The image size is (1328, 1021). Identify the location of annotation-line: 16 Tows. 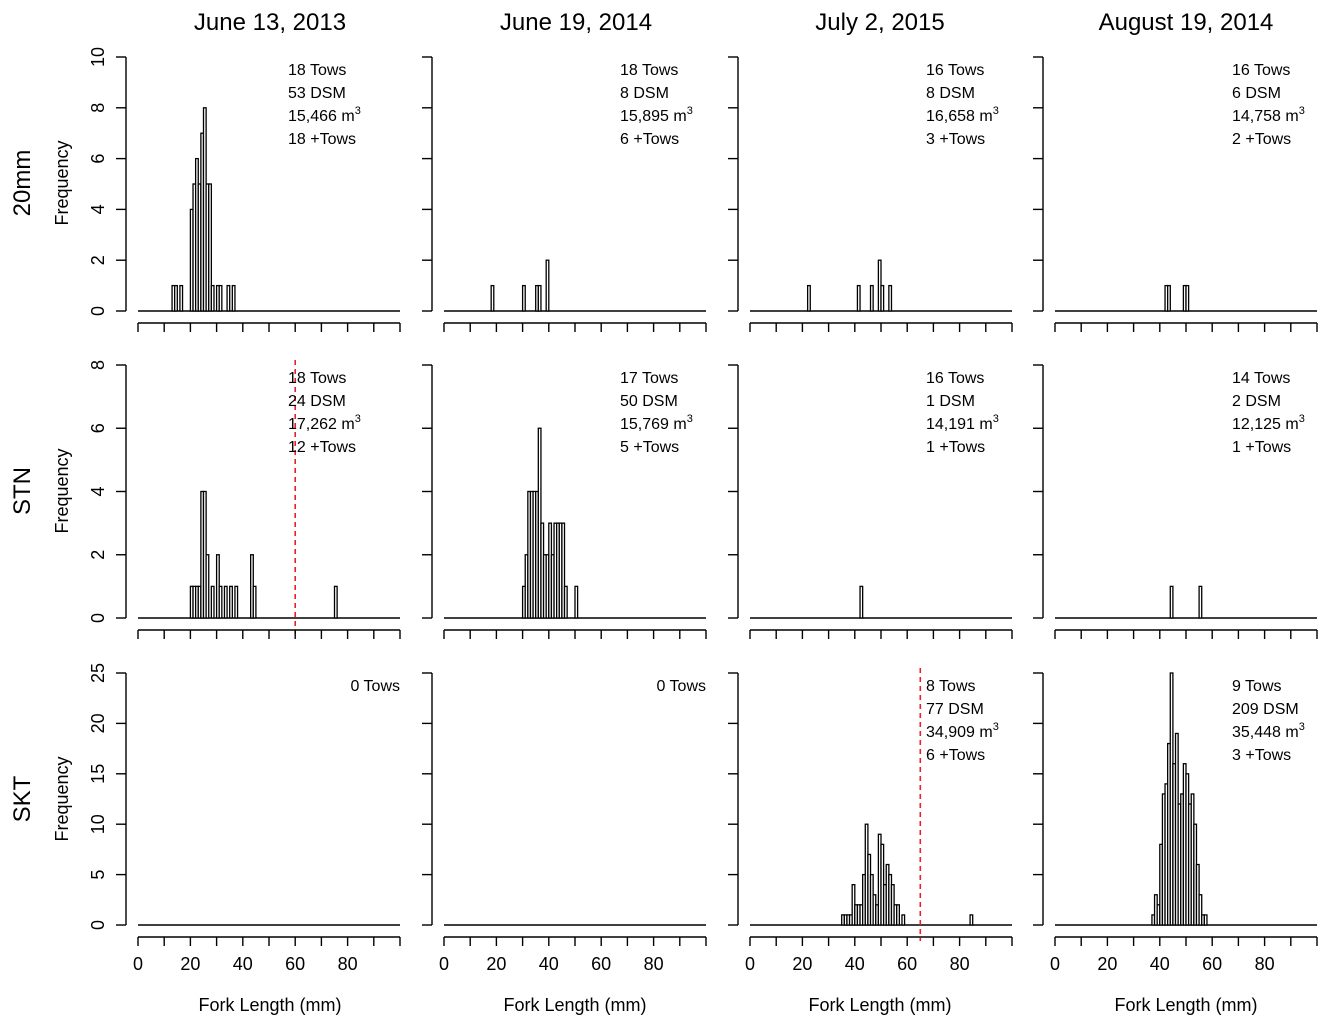
(955, 378).